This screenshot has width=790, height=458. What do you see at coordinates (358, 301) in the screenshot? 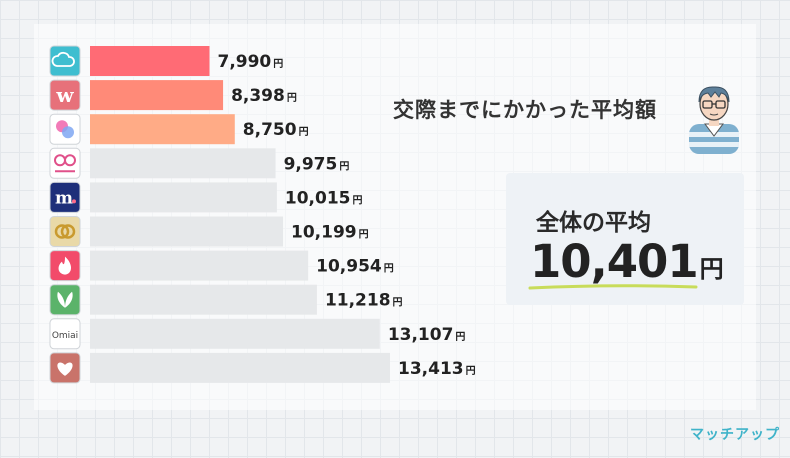
I see `value-label: 11,218` at bounding box center [358, 301].